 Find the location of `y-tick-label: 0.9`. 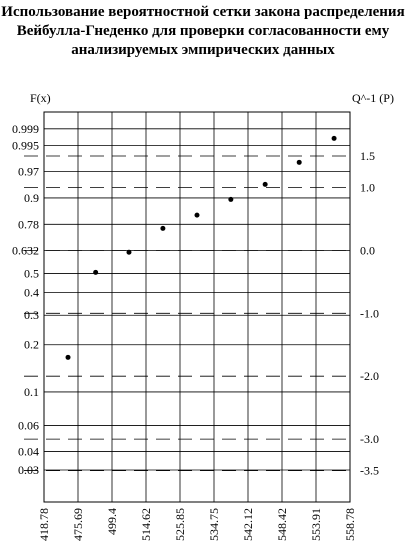

y-tick-label: 0.9 is located at coordinates (31, 198).